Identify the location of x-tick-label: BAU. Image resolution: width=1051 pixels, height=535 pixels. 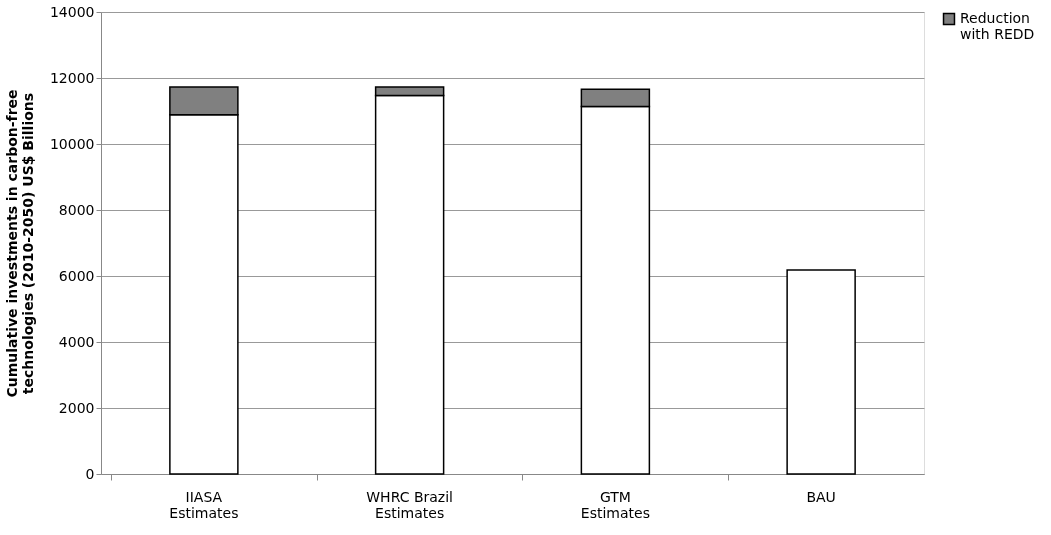
(821, 496).